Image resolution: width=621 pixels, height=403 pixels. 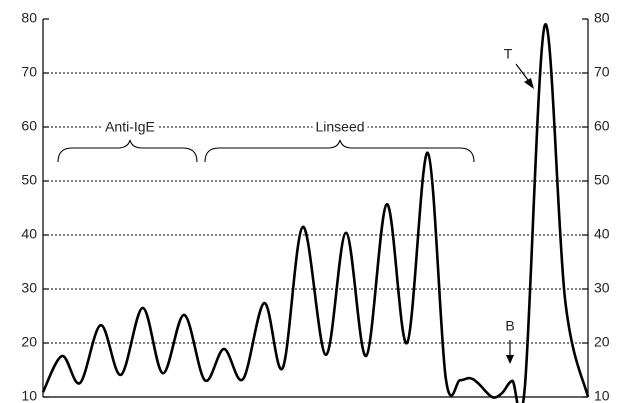 What do you see at coordinates (29, 234) in the screenshot?
I see `y-tick-label: 40` at bounding box center [29, 234].